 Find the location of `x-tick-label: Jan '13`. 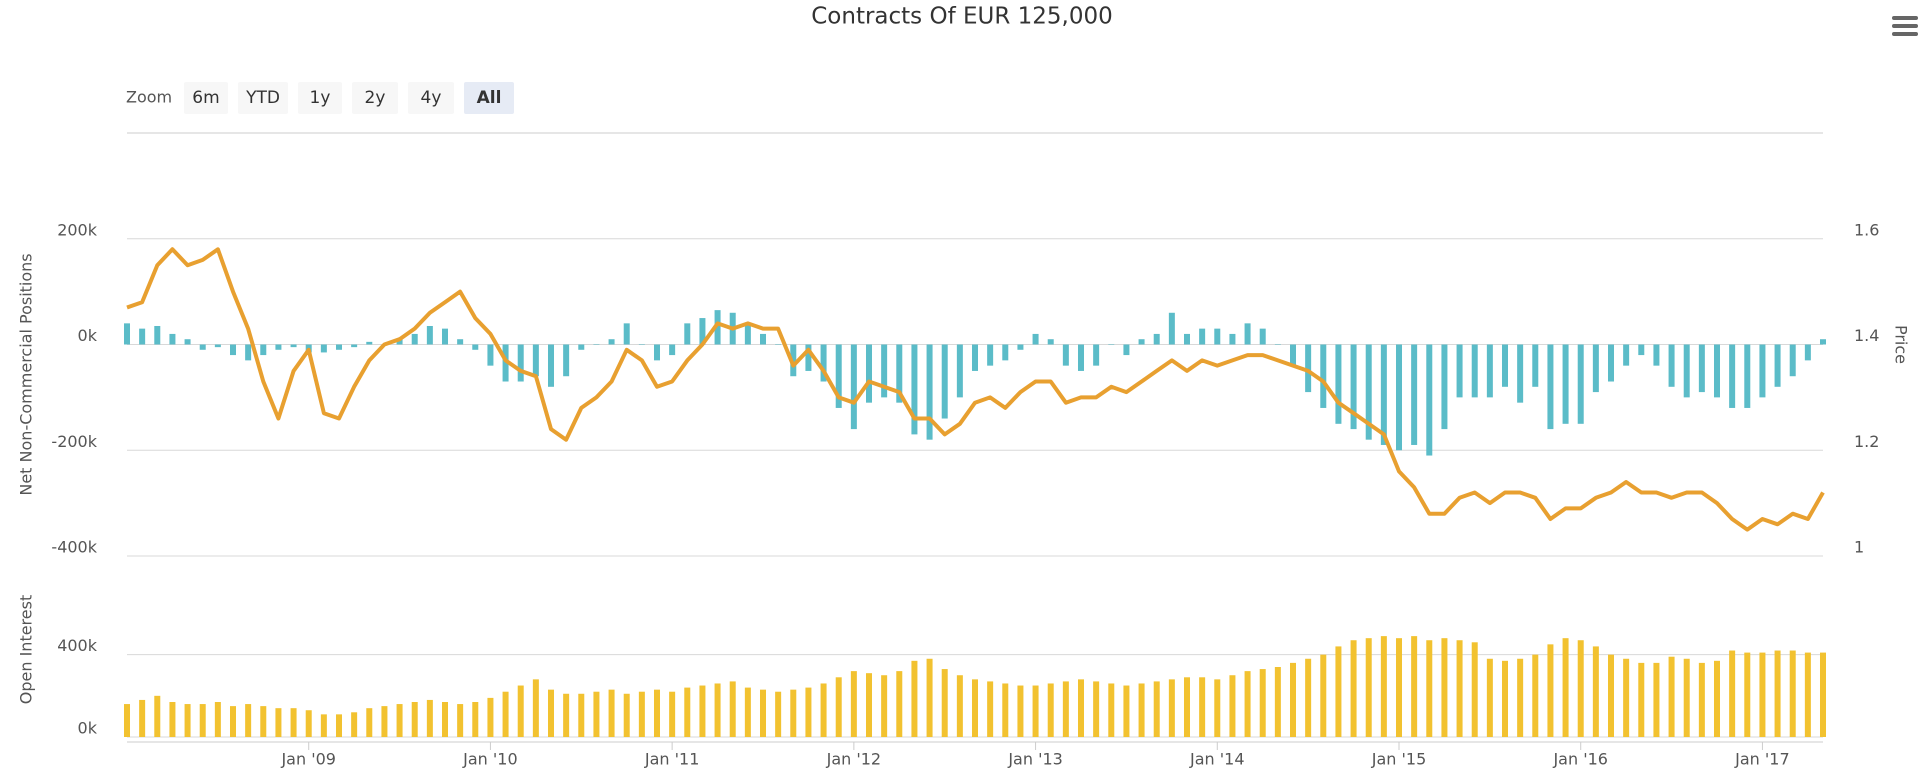

x-tick-label: Jan '13 is located at coordinates (1035, 759).